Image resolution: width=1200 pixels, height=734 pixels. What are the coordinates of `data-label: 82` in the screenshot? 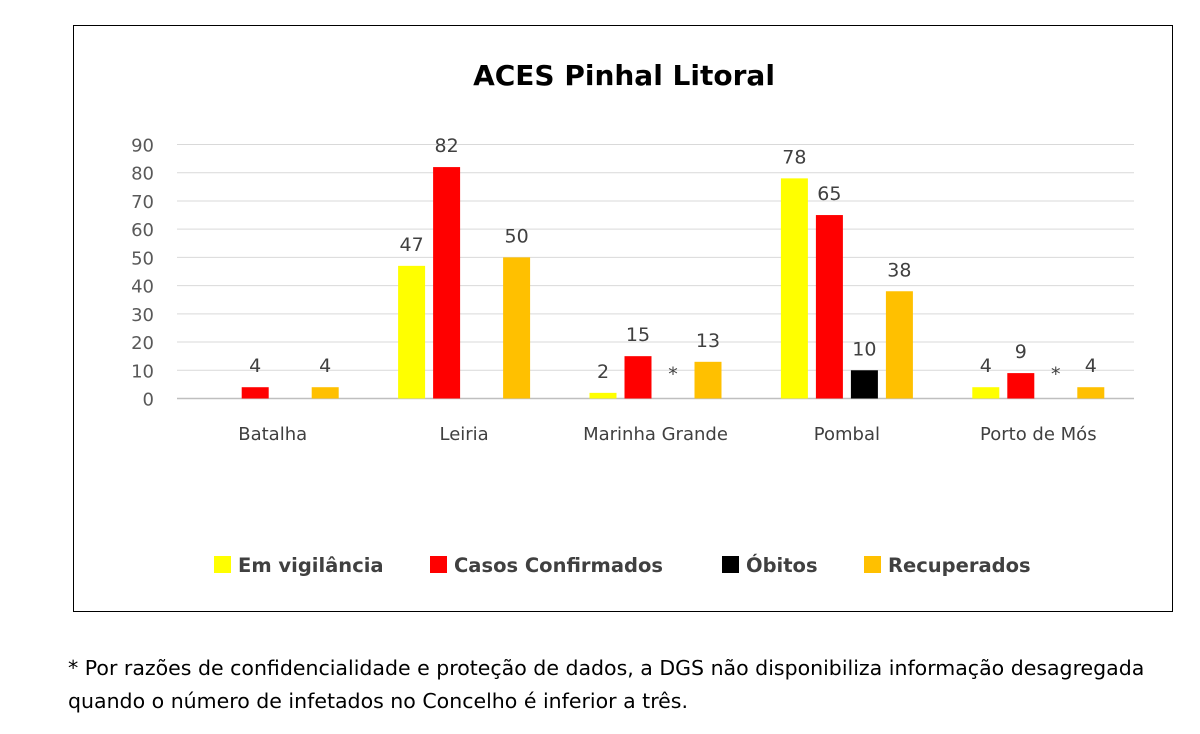 It's located at (447, 146).